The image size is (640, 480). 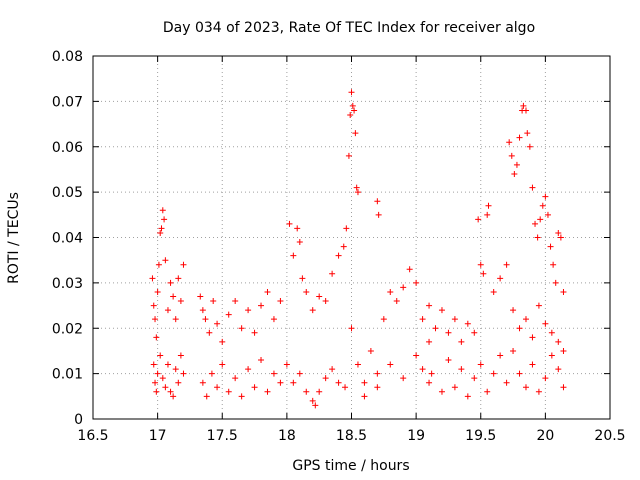 What do you see at coordinates (416, 436) in the screenshot?
I see `x-tick-label: 19` at bounding box center [416, 436].